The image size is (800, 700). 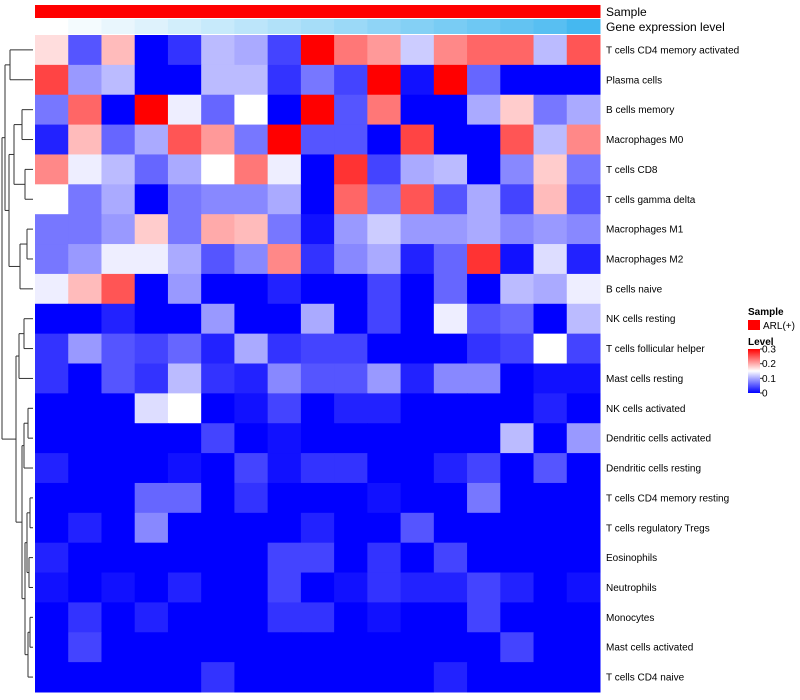 I want to click on legend-tick-label: 0.3, so click(x=769, y=350).